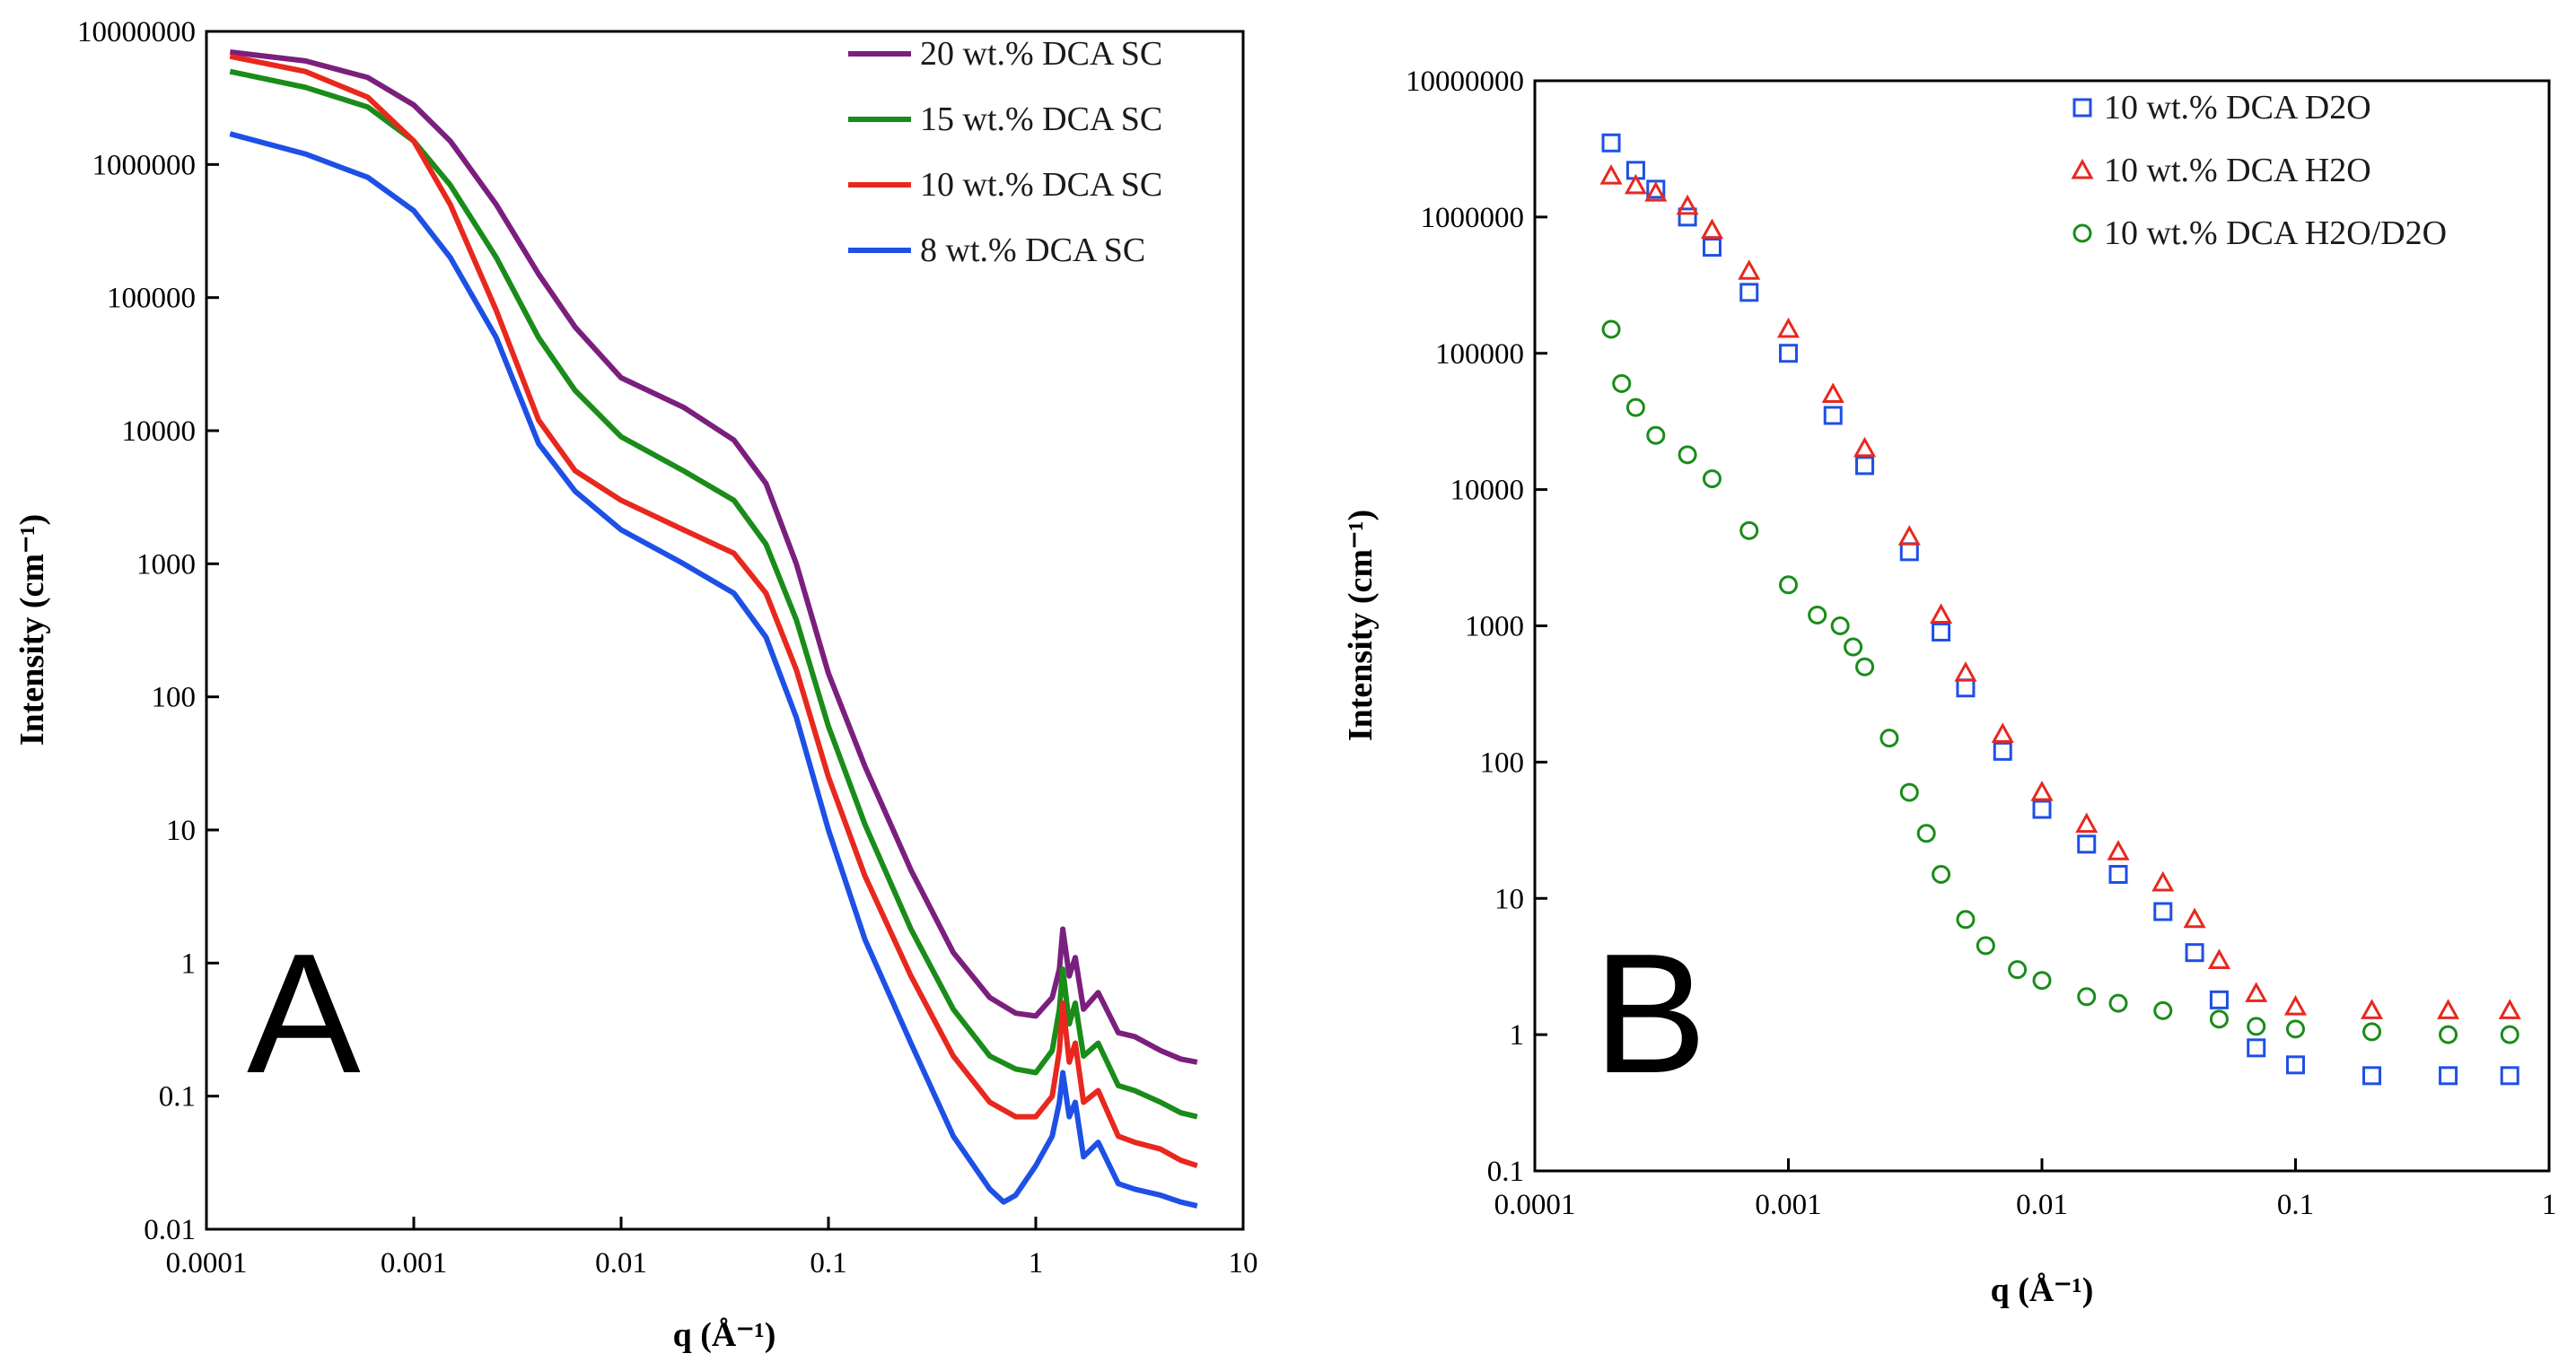 The width and height of the screenshot is (2576, 1371). I want to click on legend-label-20-wt-dca-sc: 20 wt.% DCA SC, so click(1041, 54).